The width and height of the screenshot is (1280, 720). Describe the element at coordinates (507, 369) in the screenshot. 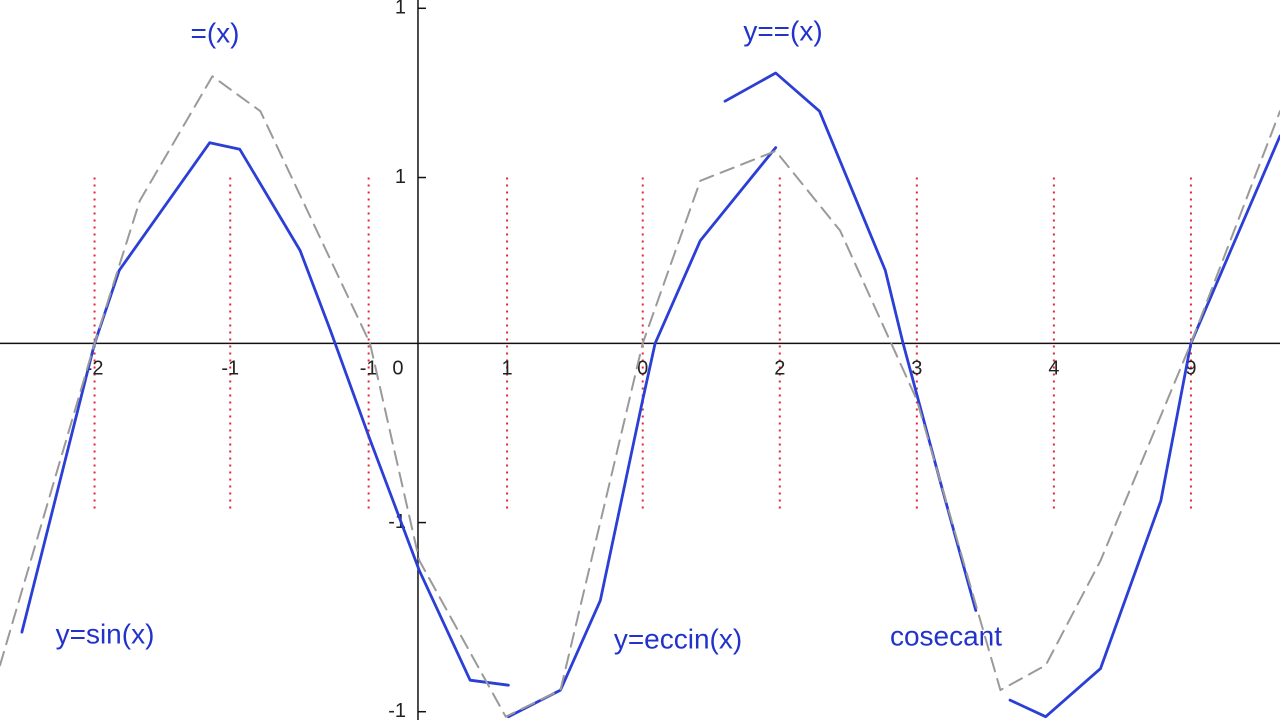

I see `x-tick-label: 1` at that location.